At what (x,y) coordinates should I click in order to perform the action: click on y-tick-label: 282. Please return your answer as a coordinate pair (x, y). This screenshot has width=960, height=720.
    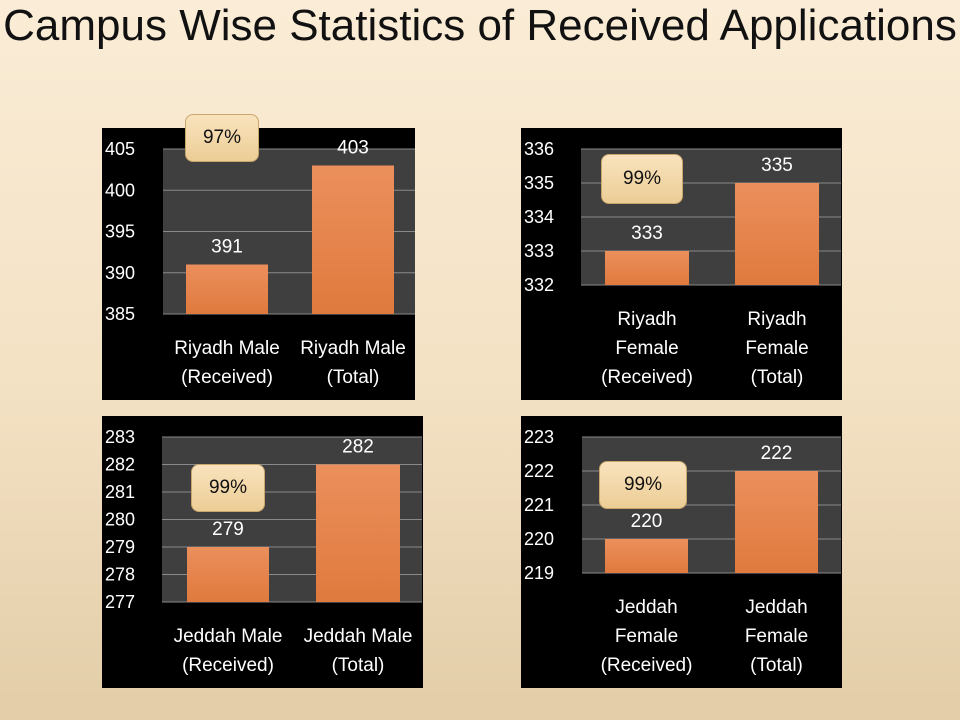
    Looking at the image, I should click on (120, 465).